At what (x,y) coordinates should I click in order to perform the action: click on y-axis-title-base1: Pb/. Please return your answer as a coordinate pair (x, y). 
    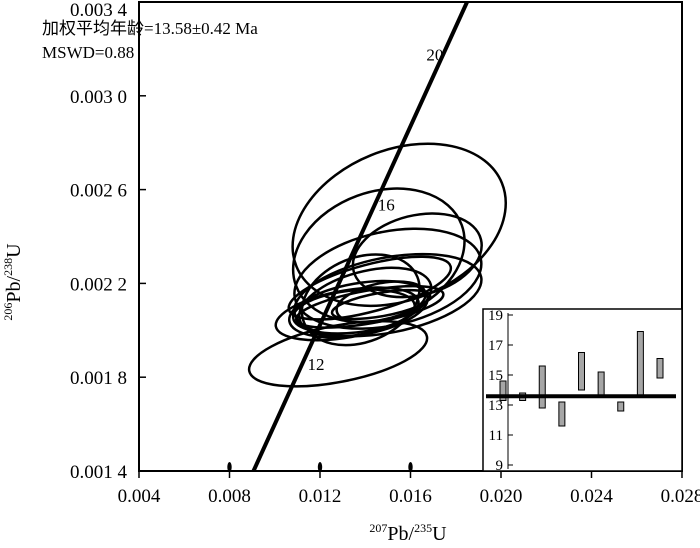
    Looking at the image, I should click on (14, 288).